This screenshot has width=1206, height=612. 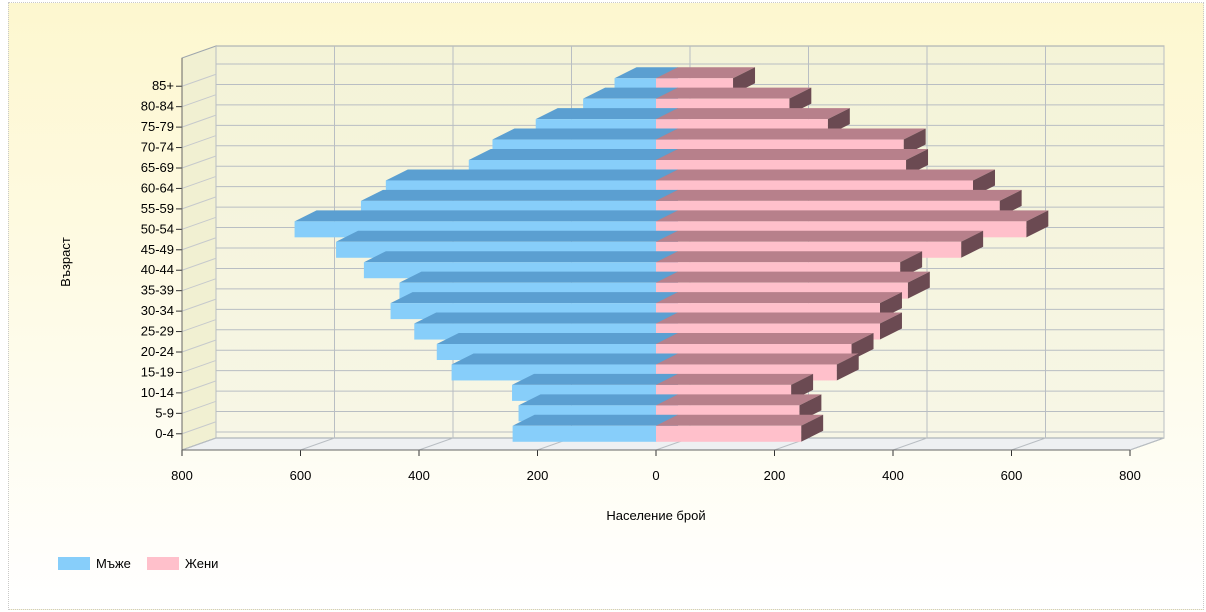 What do you see at coordinates (655, 515) in the screenshot?
I see `x-axis-title: Население брой` at bounding box center [655, 515].